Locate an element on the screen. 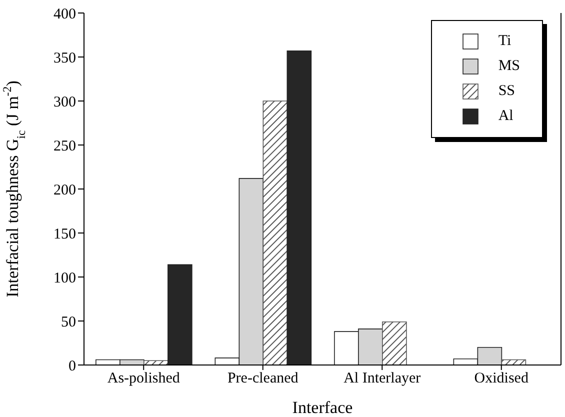 The image size is (565, 417). legend-label: Ti is located at coordinates (505, 41).